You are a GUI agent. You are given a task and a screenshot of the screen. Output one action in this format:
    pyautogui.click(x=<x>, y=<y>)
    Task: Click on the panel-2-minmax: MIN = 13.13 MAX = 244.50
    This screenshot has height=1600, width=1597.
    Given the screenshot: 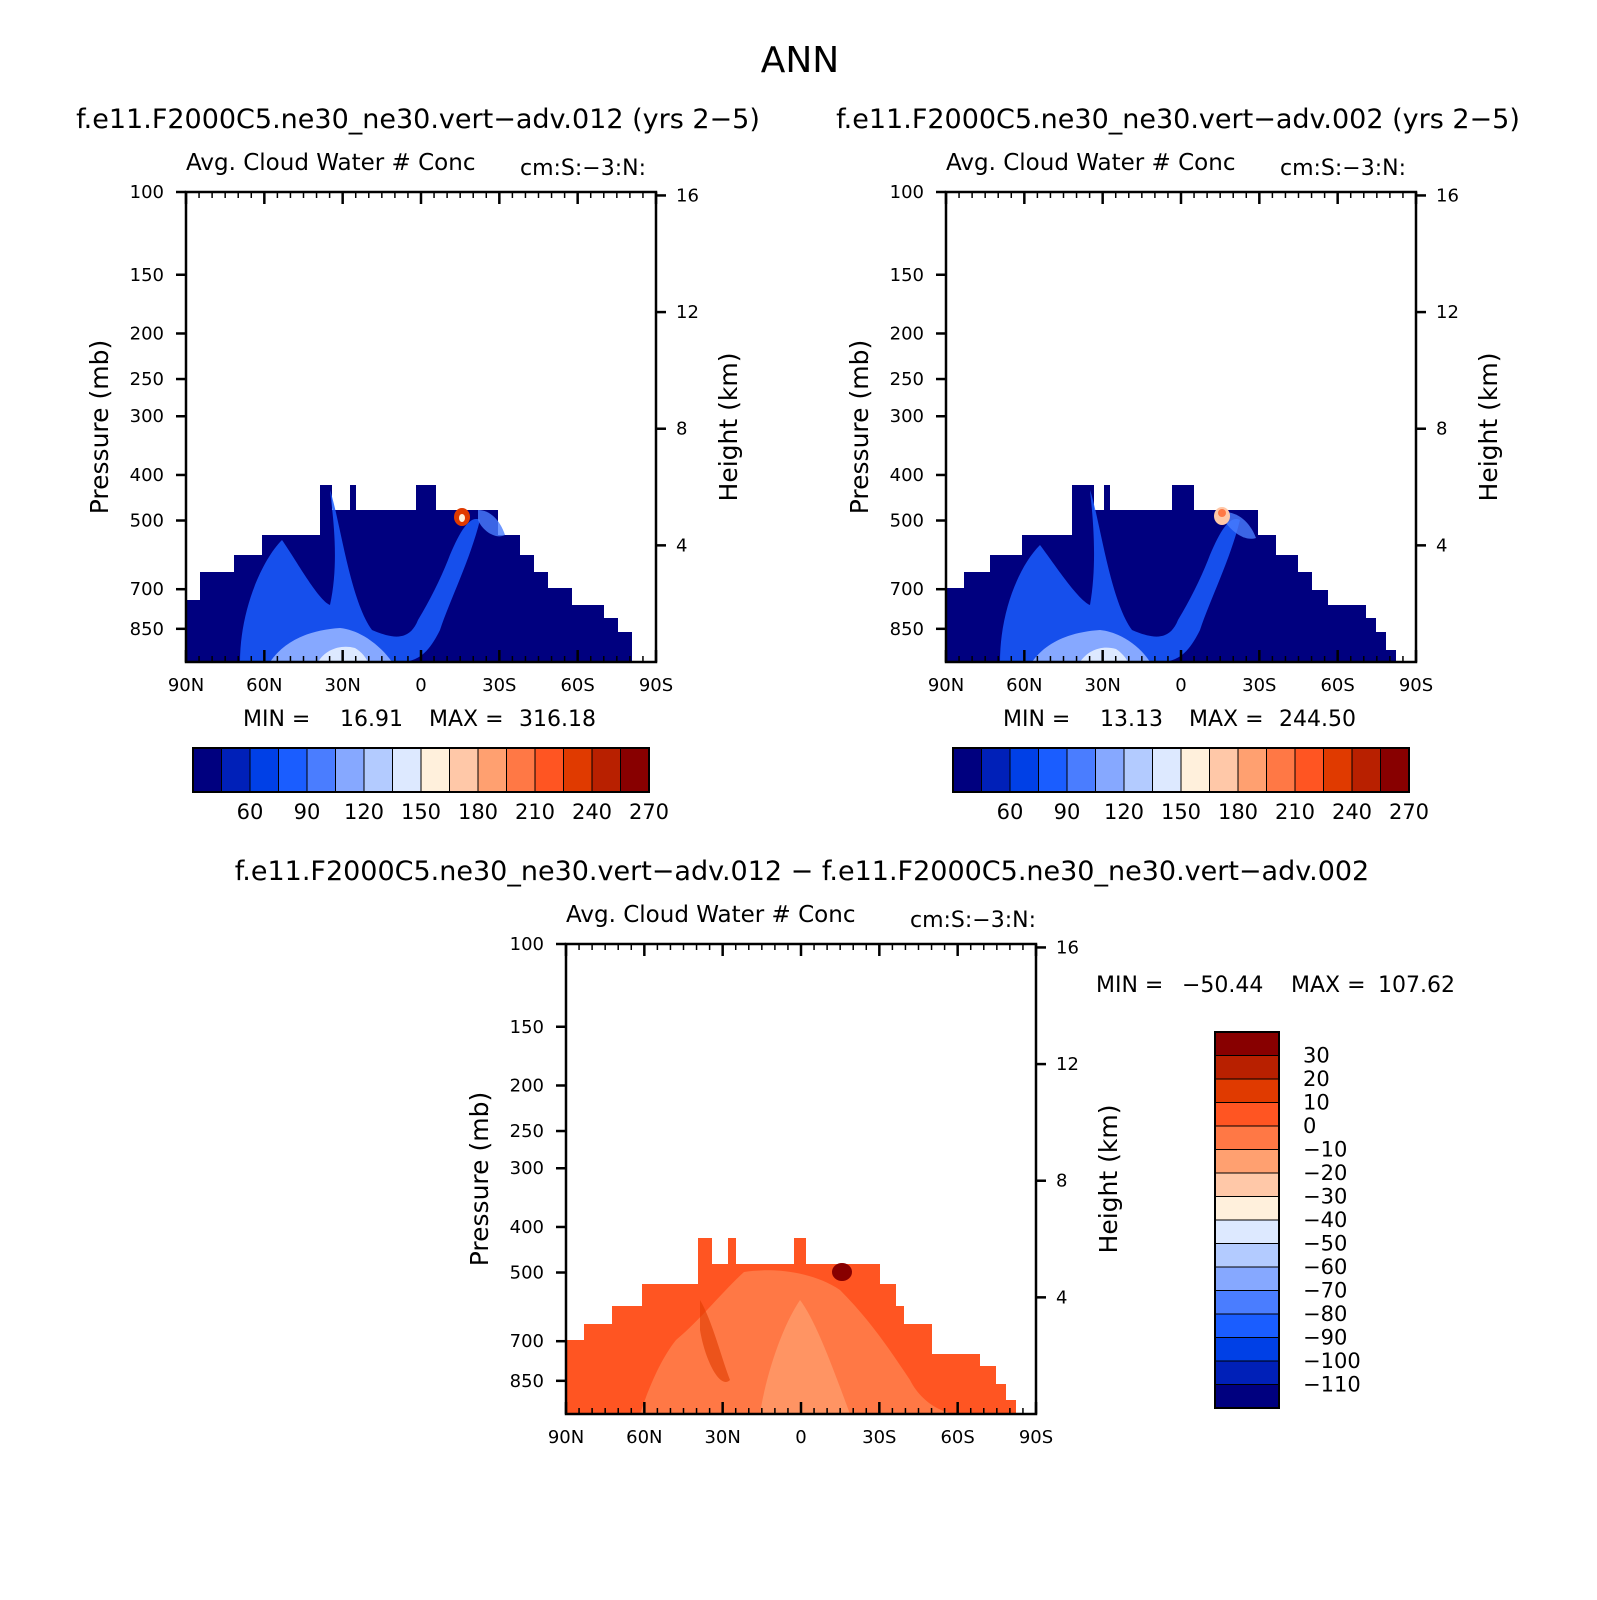 What is the action you would take?
    pyautogui.click(x=1179, y=719)
    